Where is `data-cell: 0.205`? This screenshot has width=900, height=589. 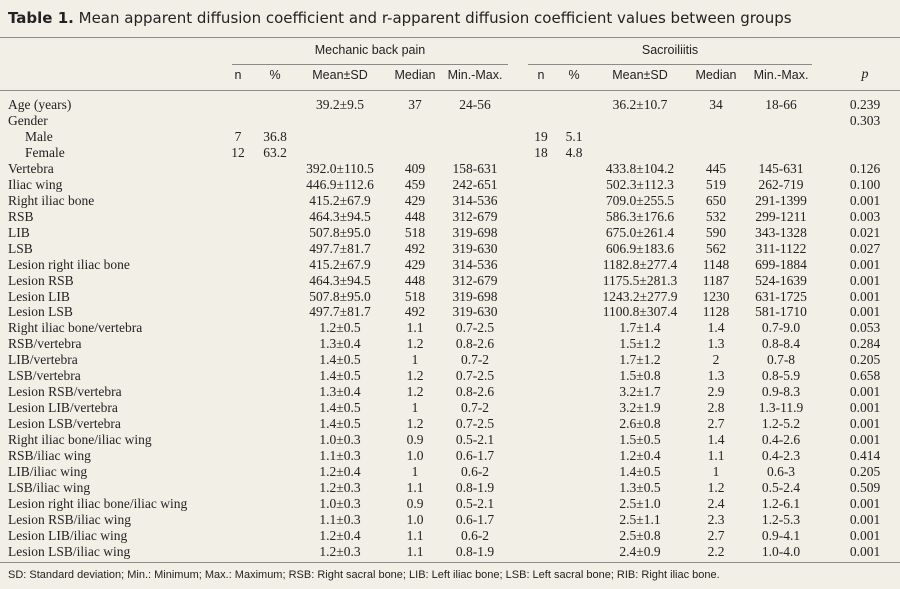
data-cell: 0.205 is located at coordinates (865, 472).